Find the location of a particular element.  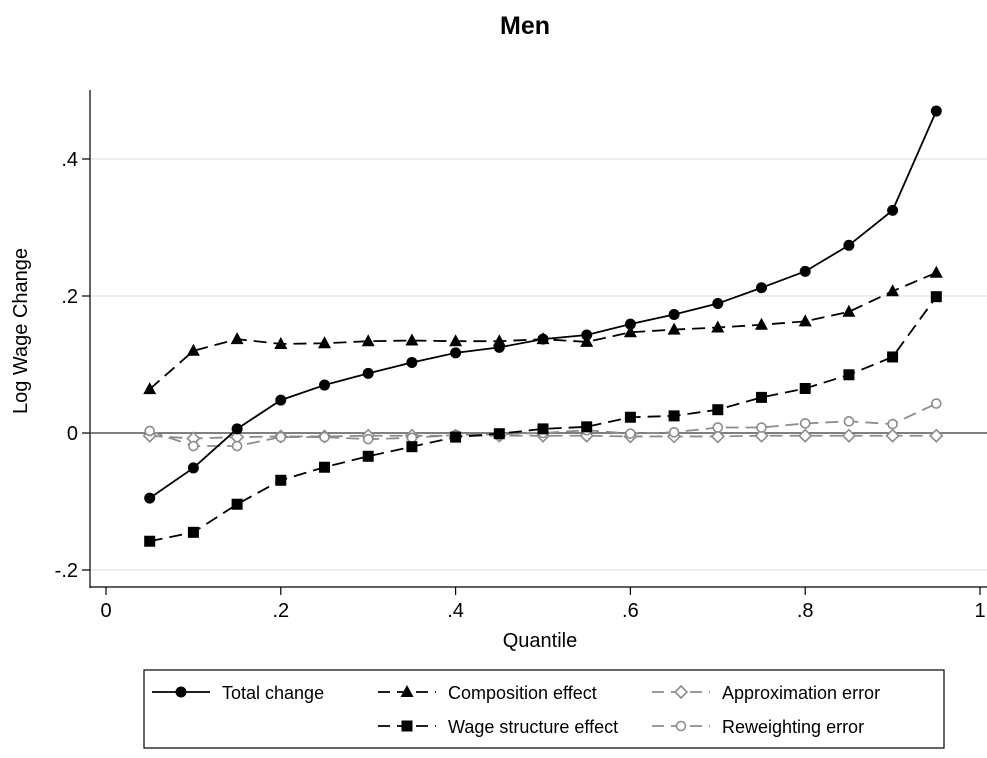

legend-marker-wage-structure-effect is located at coordinates (407, 726).